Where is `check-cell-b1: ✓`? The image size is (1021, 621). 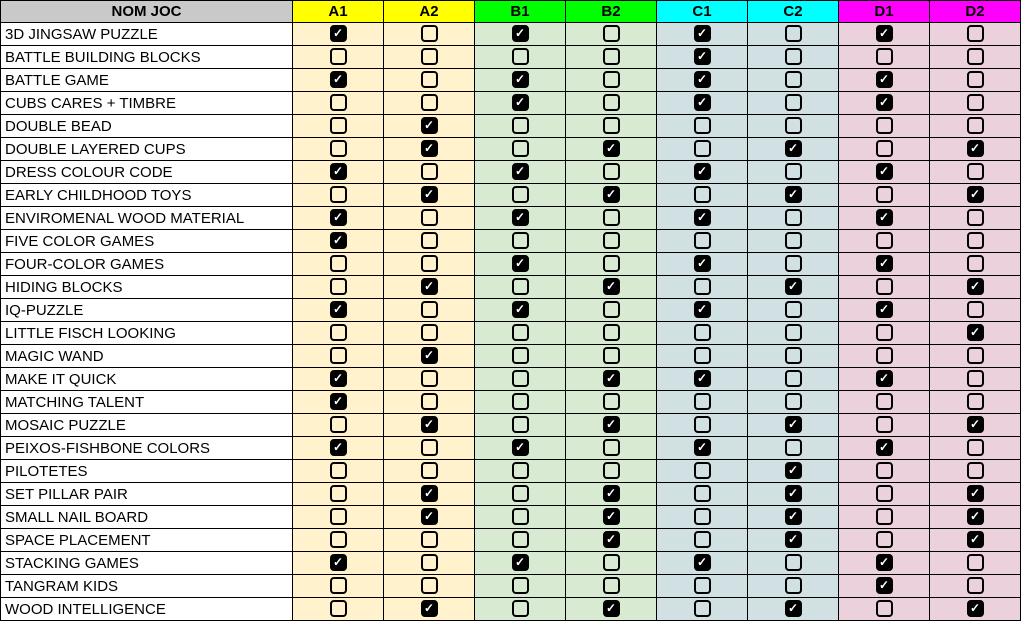 check-cell-b1: ✓ is located at coordinates (520, 103).